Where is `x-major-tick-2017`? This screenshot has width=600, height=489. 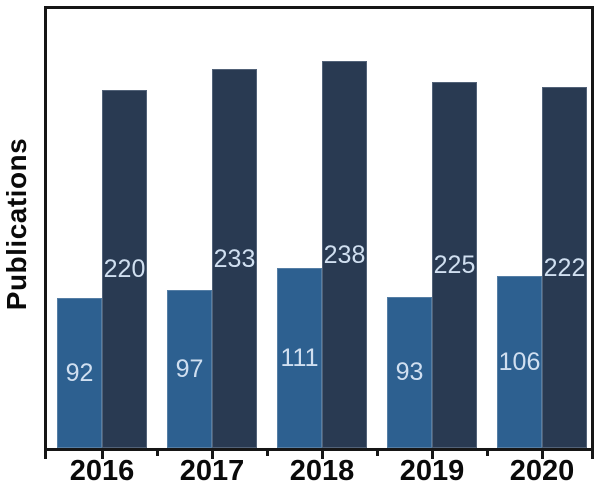
x-major-tick-2017 is located at coordinates (212, 455).